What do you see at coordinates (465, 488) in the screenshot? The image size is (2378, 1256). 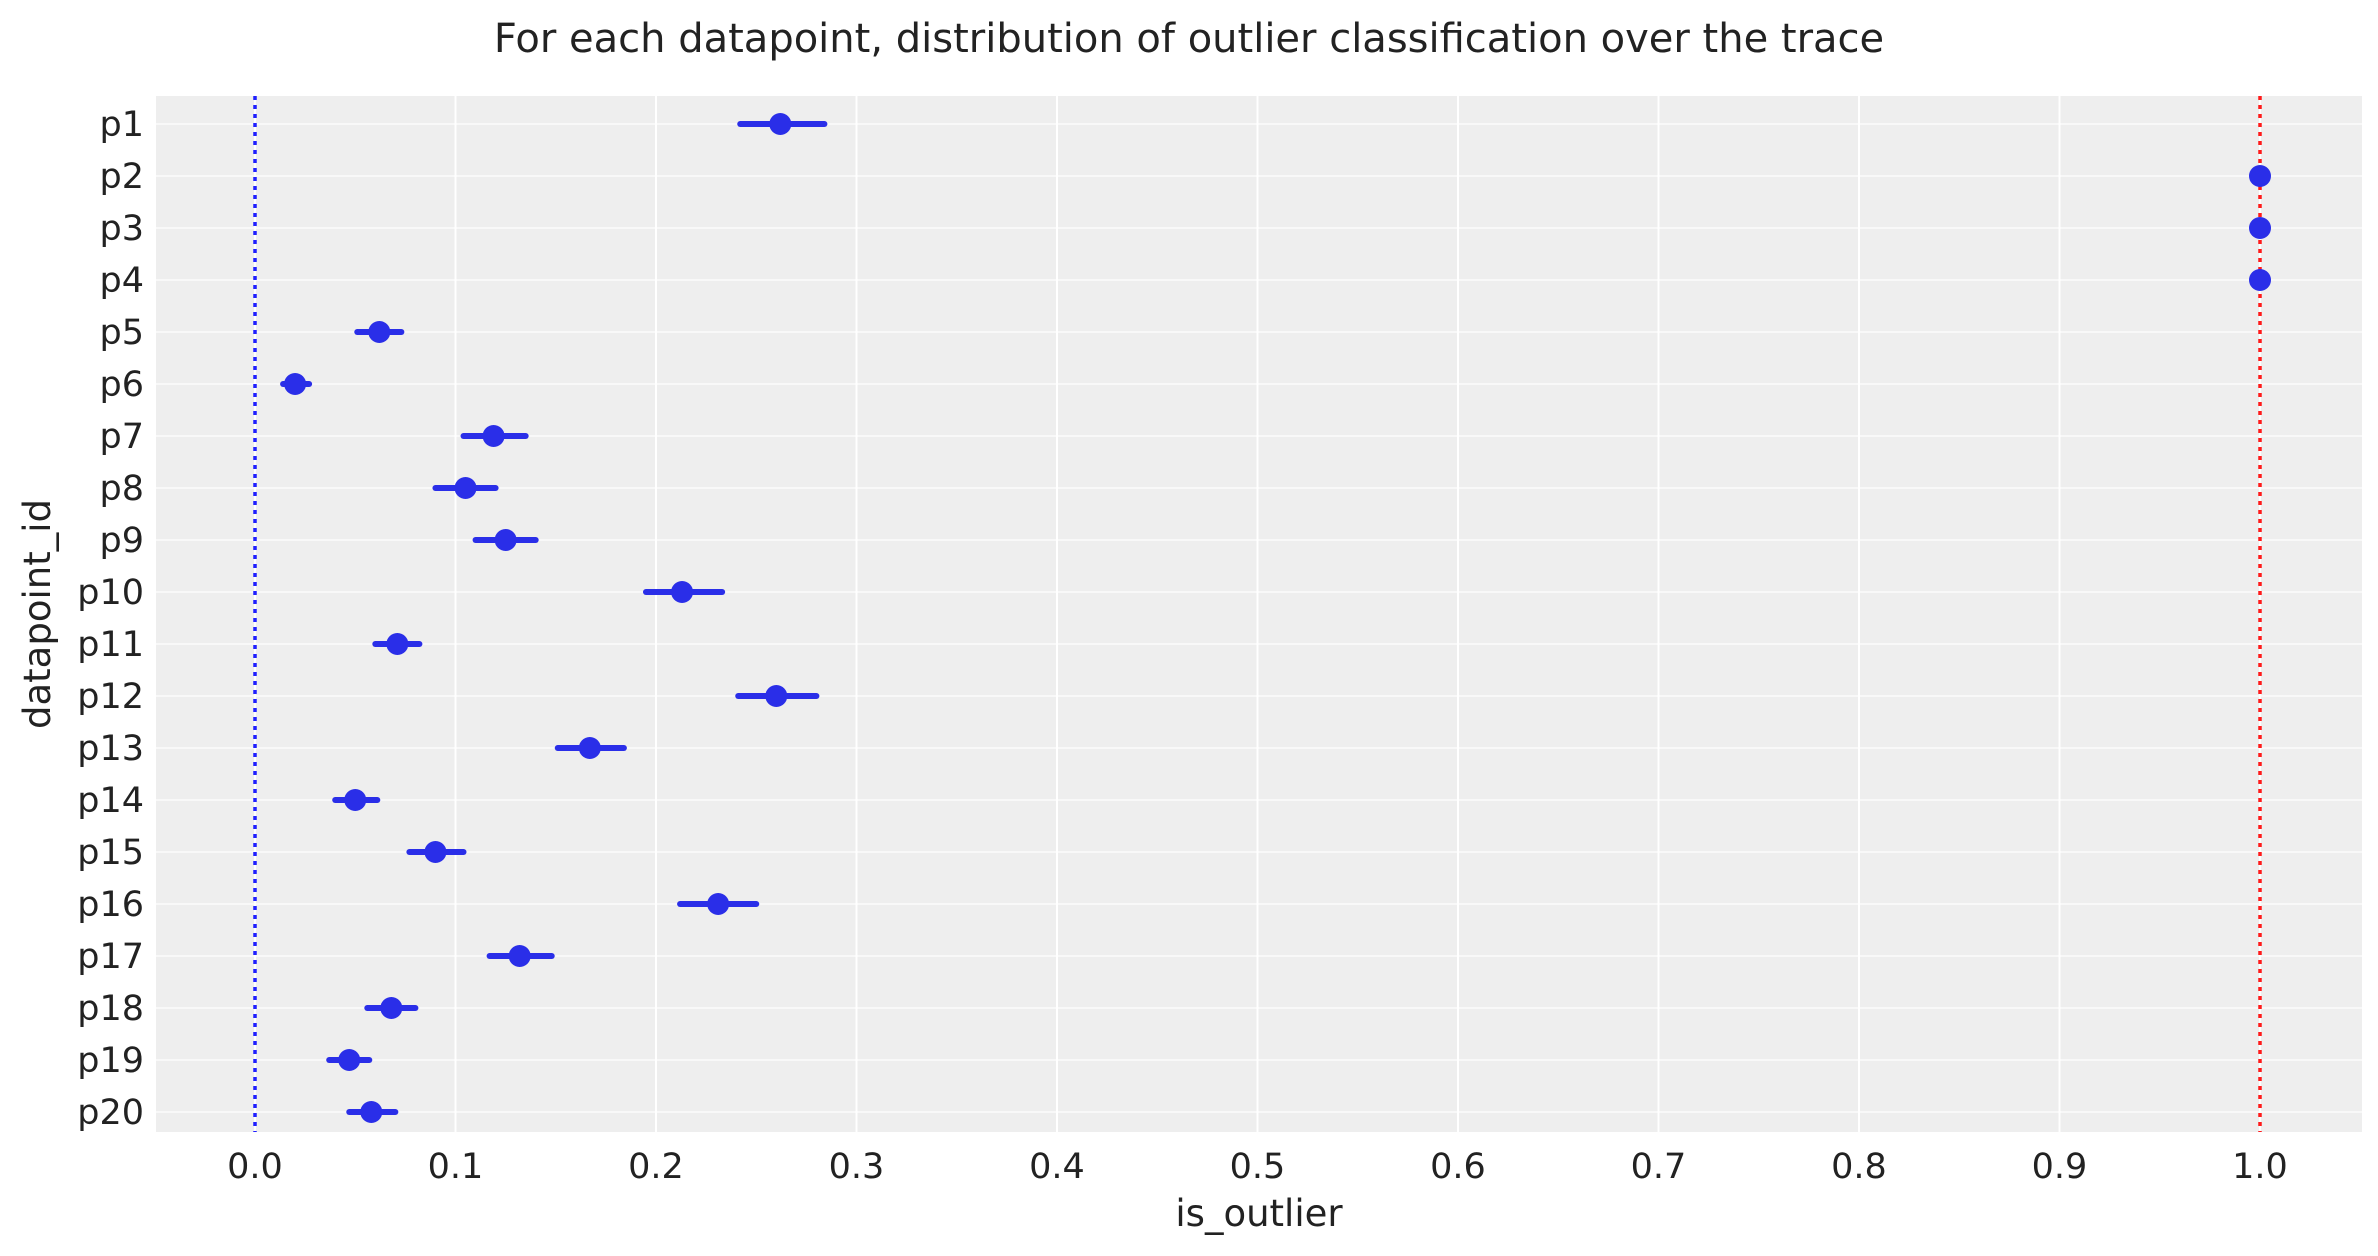 I see `point-p8` at bounding box center [465, 488].